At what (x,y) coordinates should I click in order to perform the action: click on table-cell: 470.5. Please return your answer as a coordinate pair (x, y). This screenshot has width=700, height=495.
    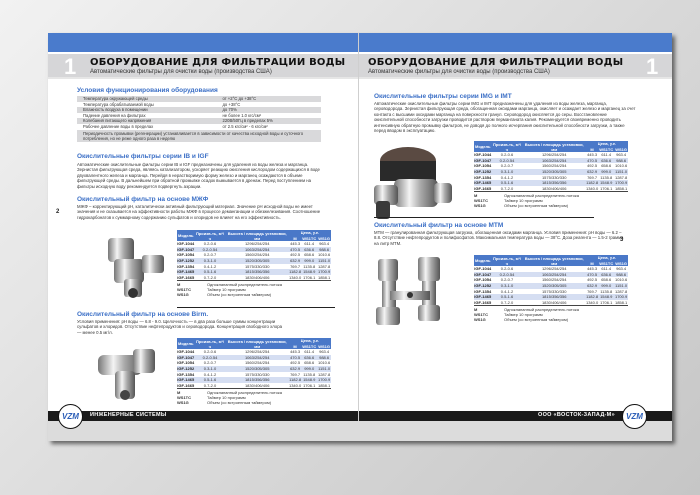
    Looking at the image, I should click on (295, 357).